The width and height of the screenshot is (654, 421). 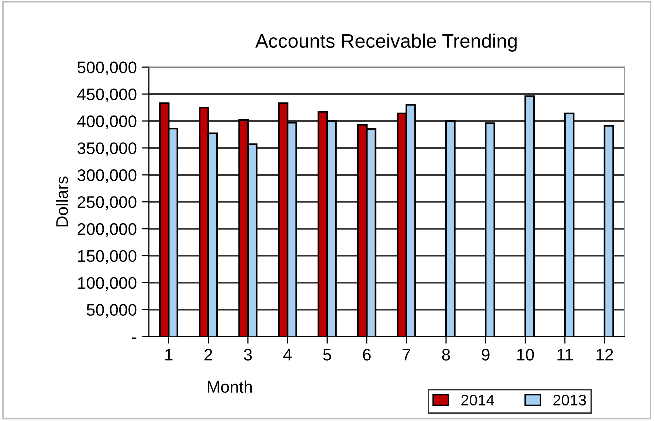 I want to click on x-tick-label: 5, so click(x=327, y=355).